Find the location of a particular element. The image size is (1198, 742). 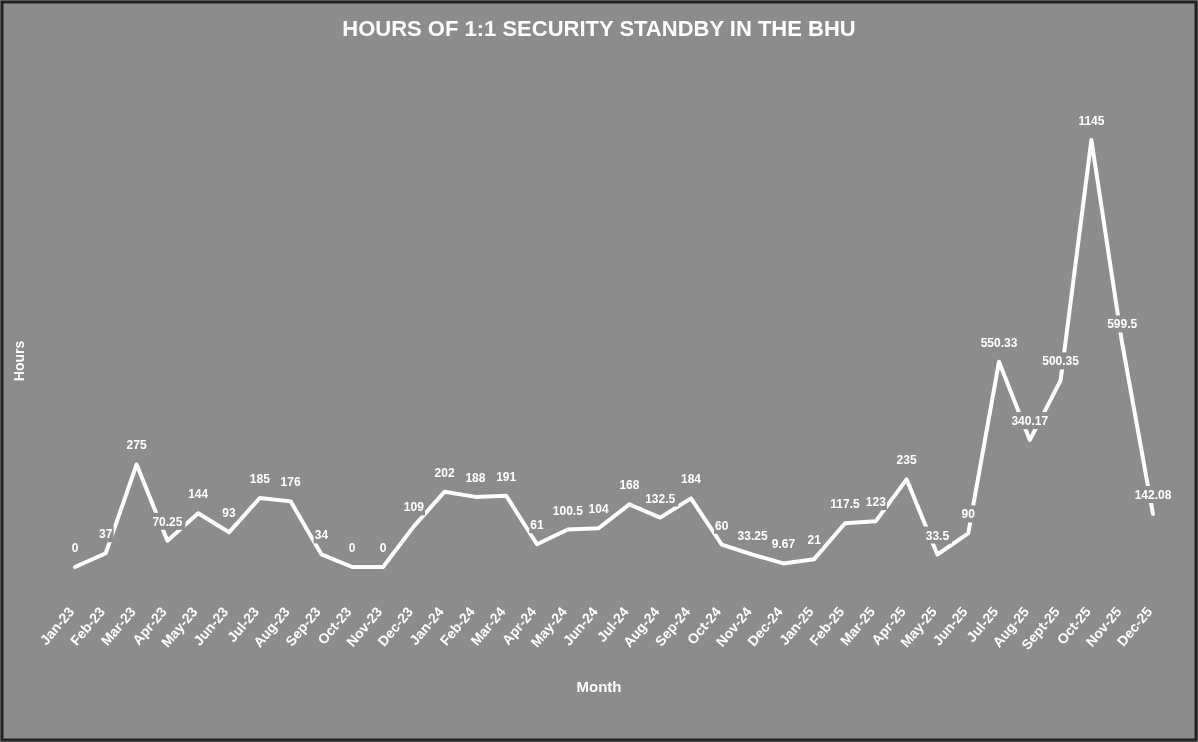

data-label: 70.25 is located at coordinates (167, 521).